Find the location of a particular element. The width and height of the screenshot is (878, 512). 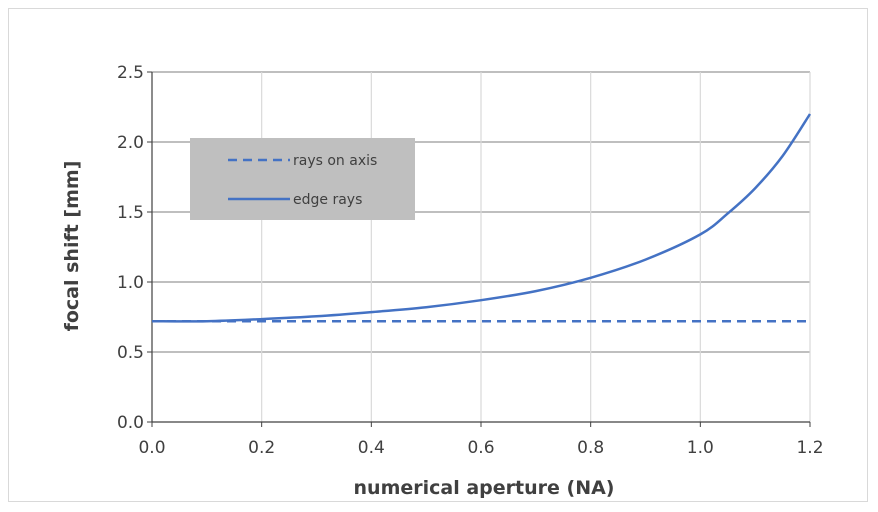

legend-label-rays-on-axis: rays on axis is located at coordinates (335, 161).